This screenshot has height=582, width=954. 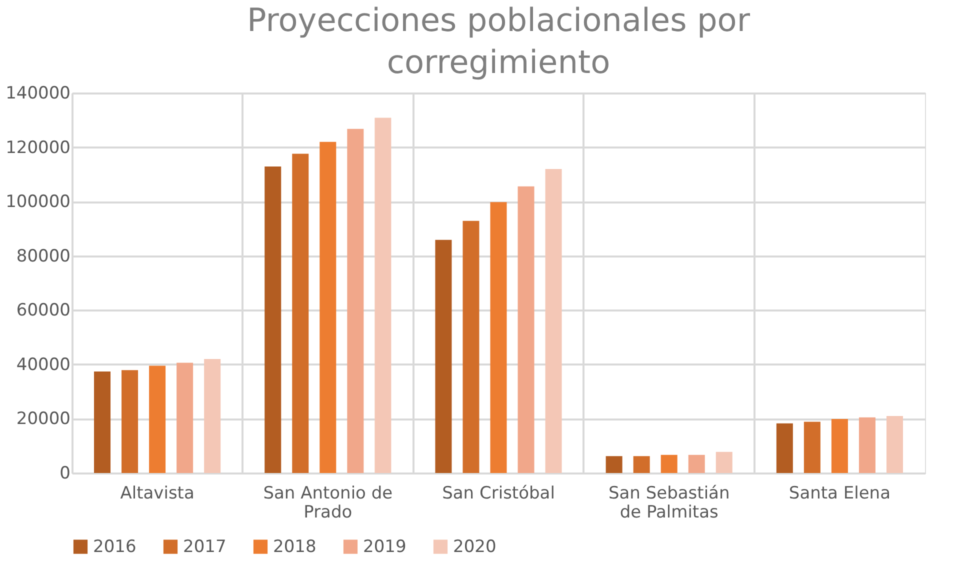 I want to click on legend-label: 2019, so click(x=384, y=546).